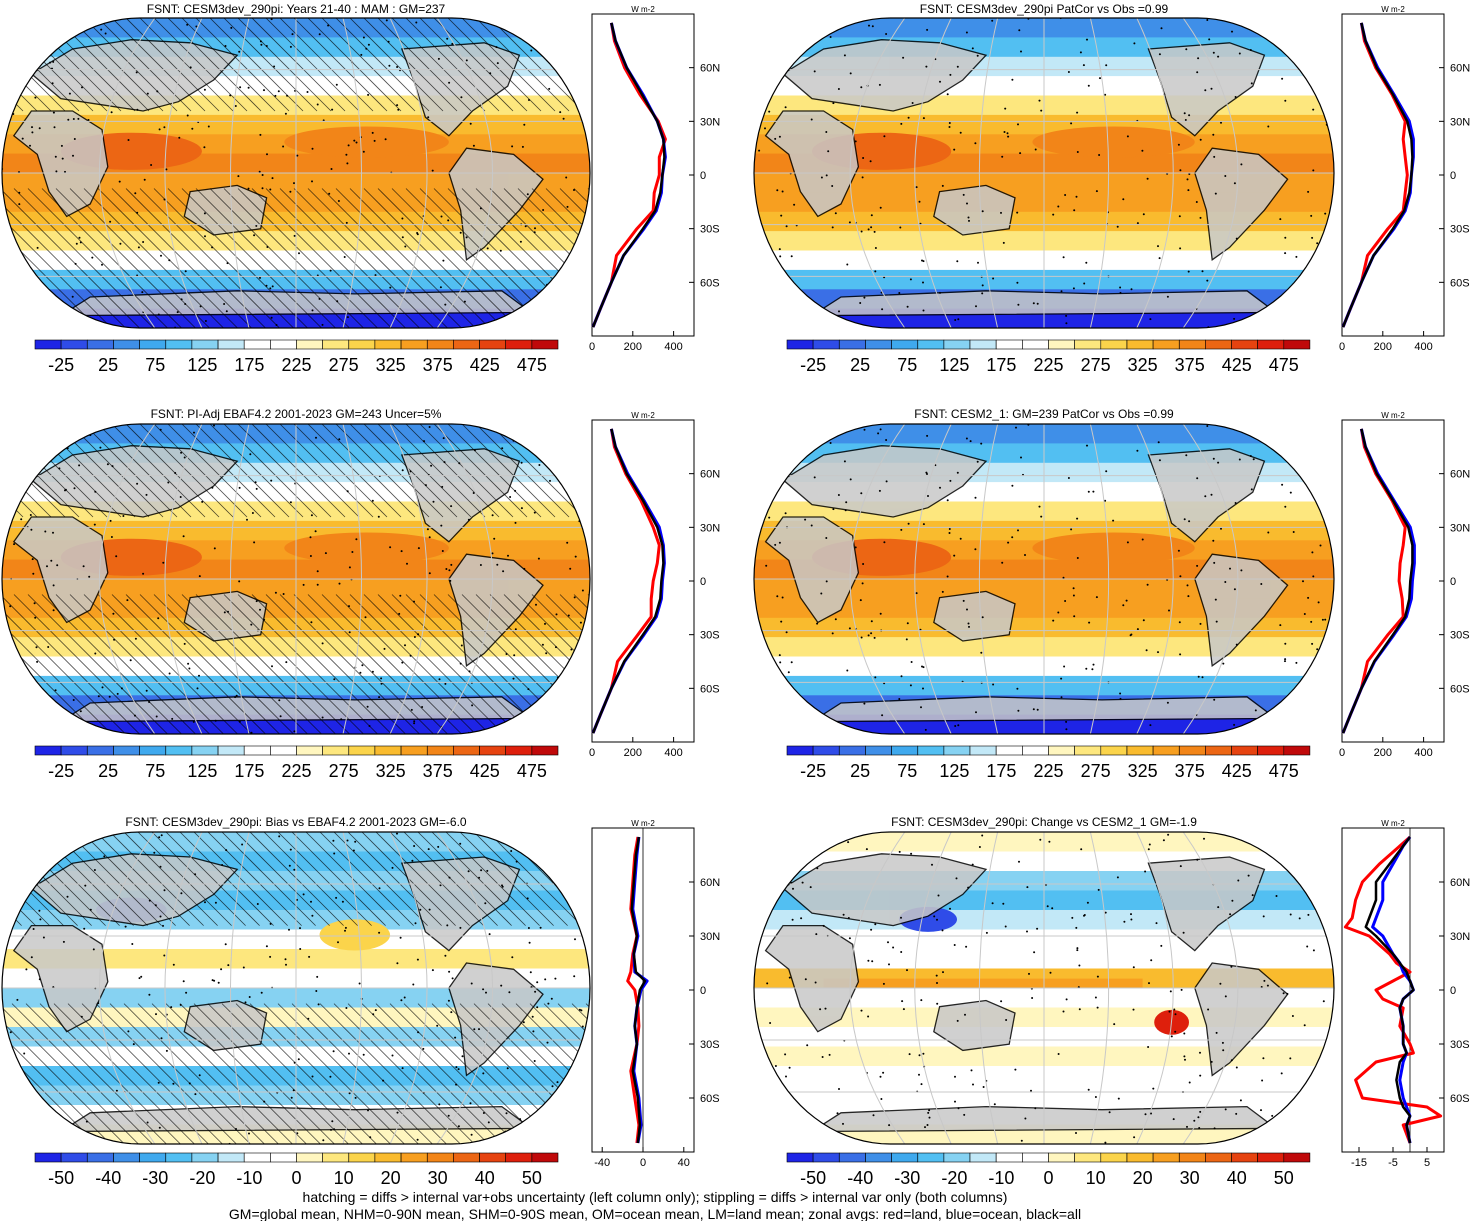 This screenshot has width=1483, height=1221. What do you see at coordinates (954, 1178) in the screenshot?
I see `colorbar-label: -20` at bounding box center [954, 1178].